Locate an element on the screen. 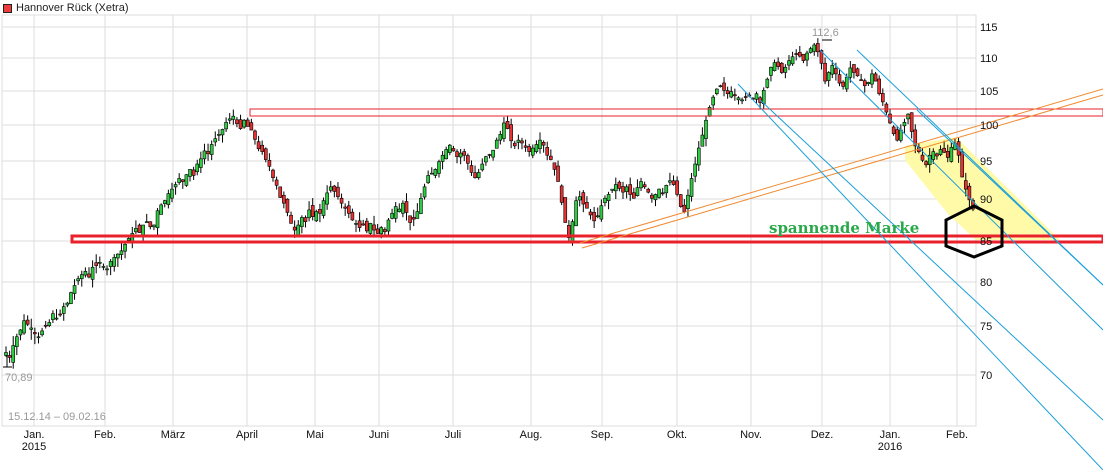  x-tick-label: Sep. is located at coordinates (602, 435).